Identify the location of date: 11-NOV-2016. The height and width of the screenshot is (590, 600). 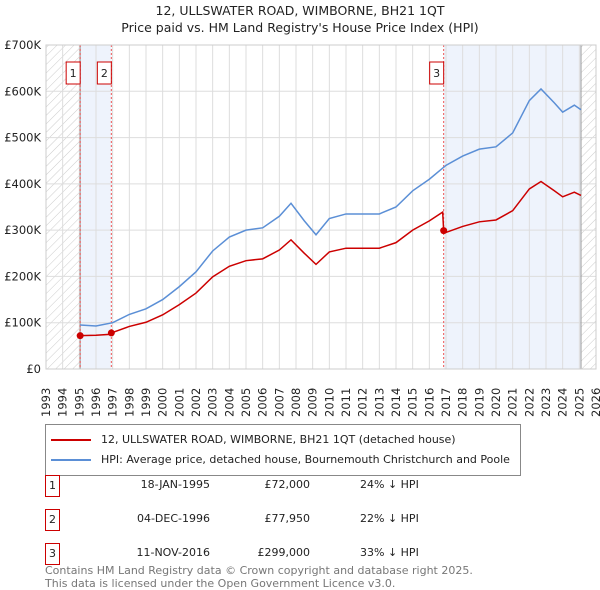
(173, 552).